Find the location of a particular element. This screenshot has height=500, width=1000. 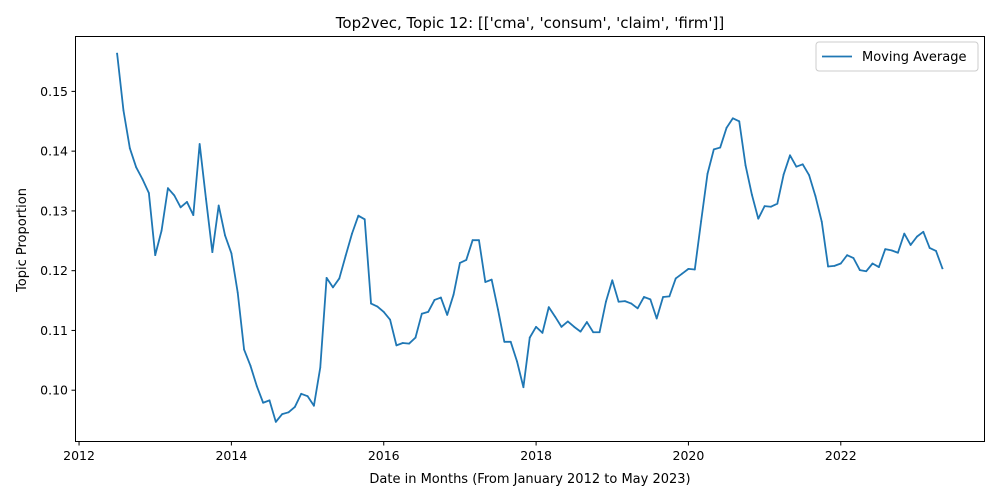

x-tick-label: 2020 is located at coordinates (689, 455).